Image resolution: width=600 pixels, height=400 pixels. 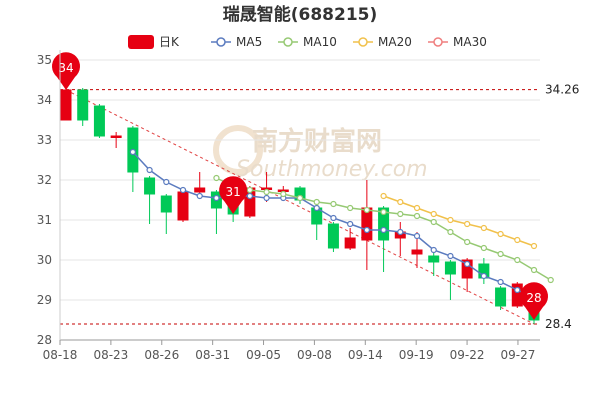 What do you see at coordinates (49, 198) in the screenshot?
I see `y-axis: 28 29 30 31 32 33 34 35` at bounding box center [49, 198].